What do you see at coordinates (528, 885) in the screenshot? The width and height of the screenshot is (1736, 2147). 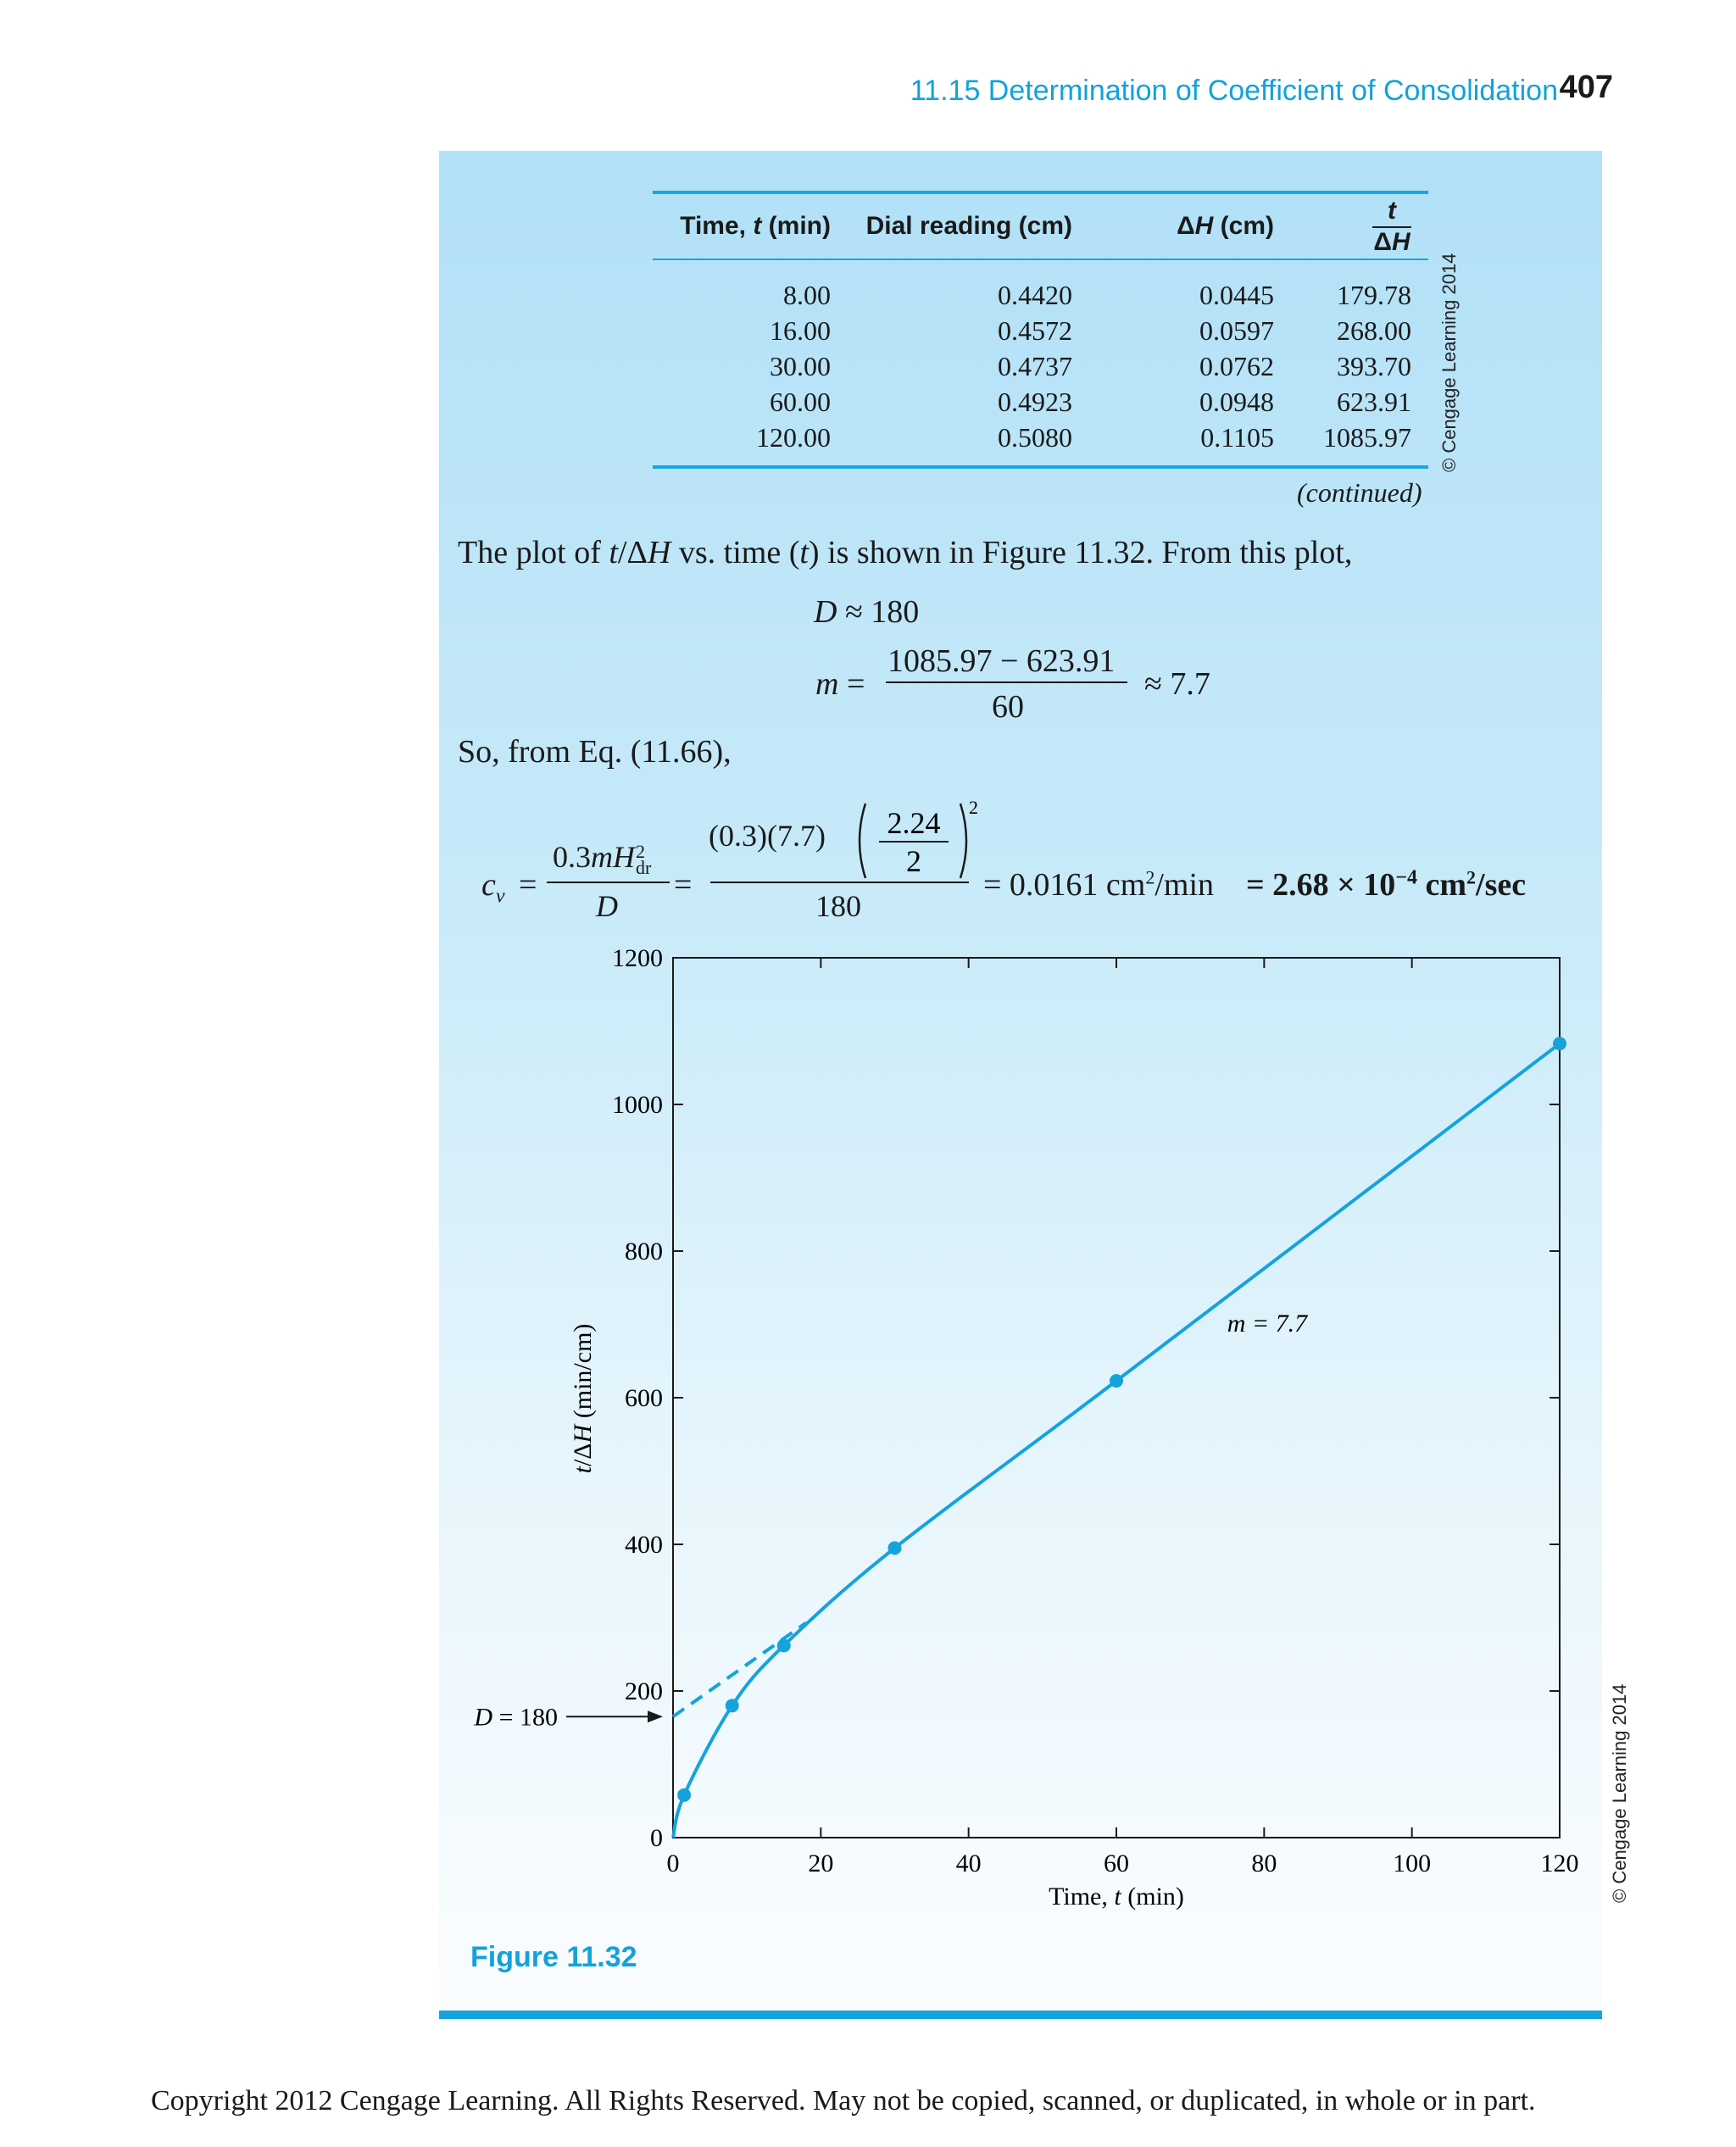 I see `cv-equals-1: =` at bounding box center [528, 885].